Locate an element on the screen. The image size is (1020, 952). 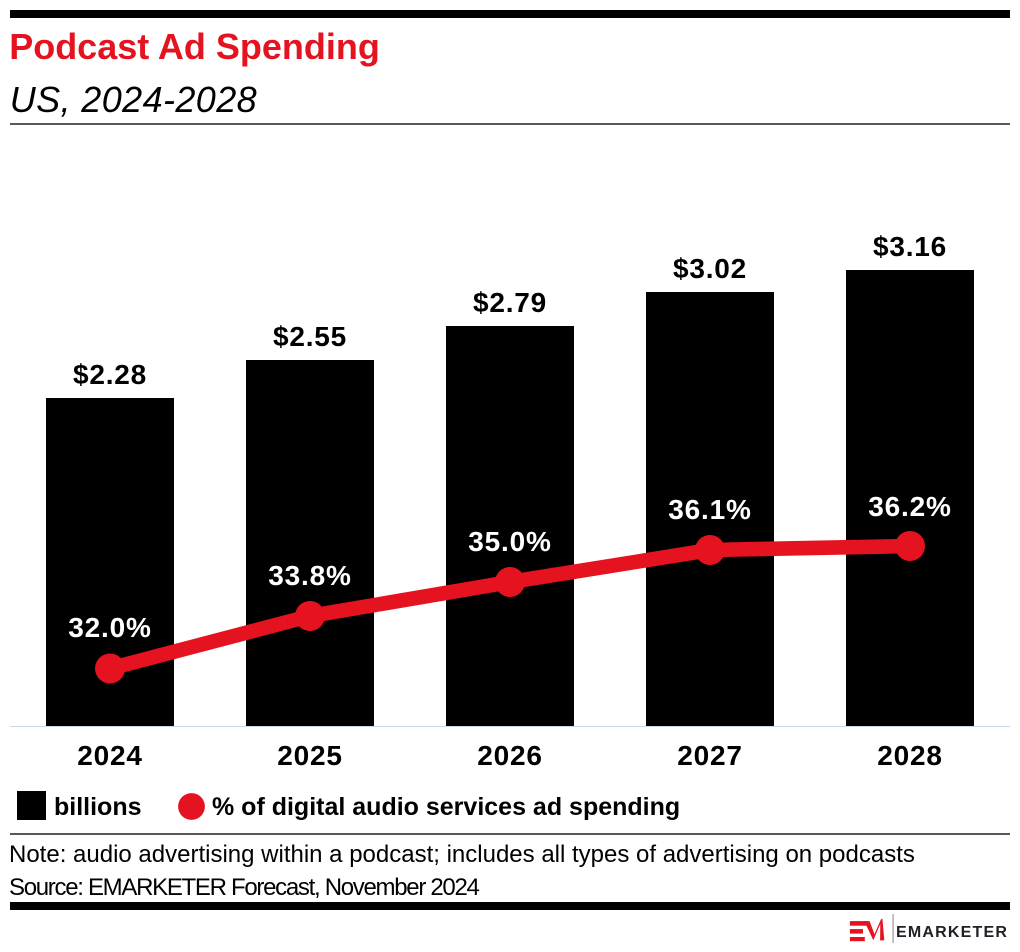
svg-text: EMARKETER is located at coordinates (952, 932).